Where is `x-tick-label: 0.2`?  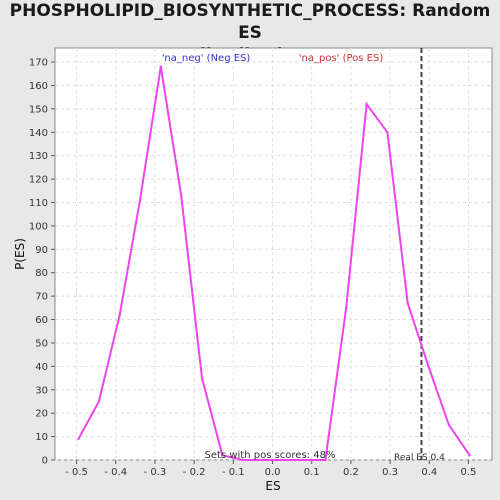
x-tick-label: 0.2 is located at coordinates (351, 472).